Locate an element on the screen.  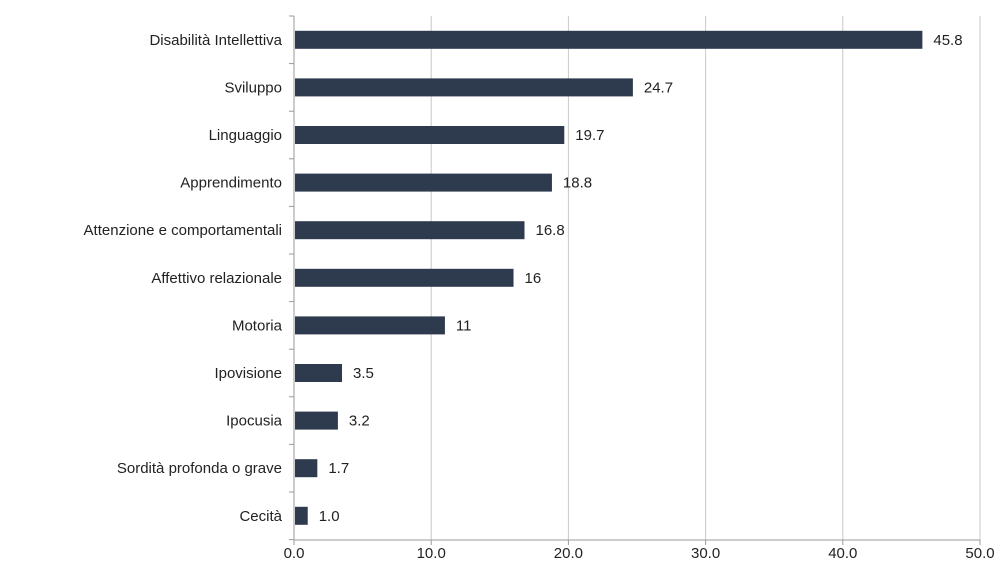
data-label: 18.8 is located at coordinates (577, 183).